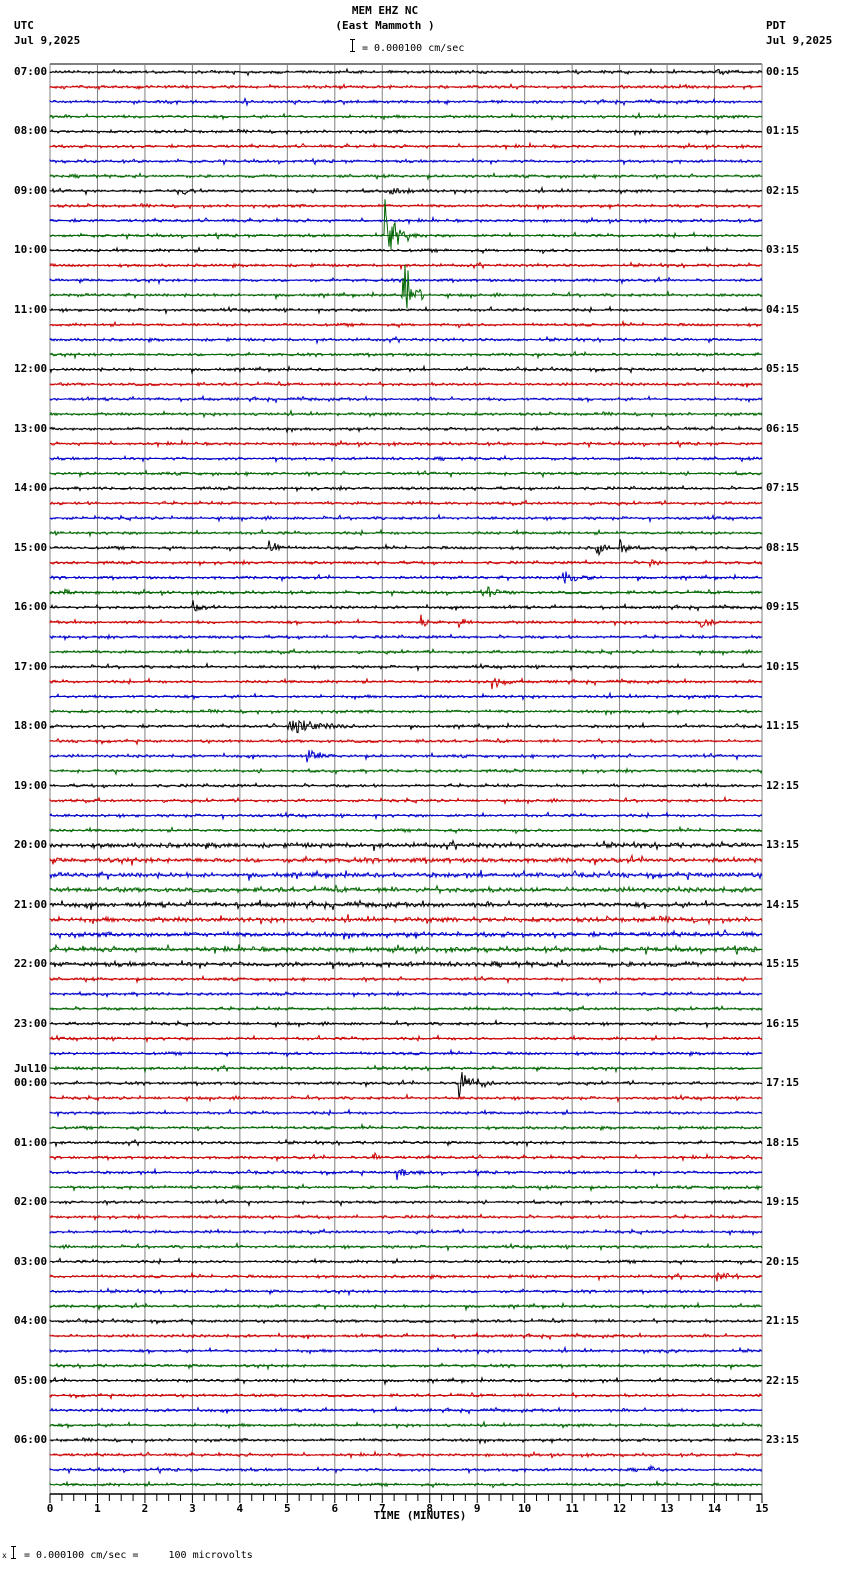 The height and width of the screenshot is (1584, 850). What do you see at coordinates (15, 1552) in the screenshot?
I see `footer-scale-bar-icon` at bounding box center [15, 1552].